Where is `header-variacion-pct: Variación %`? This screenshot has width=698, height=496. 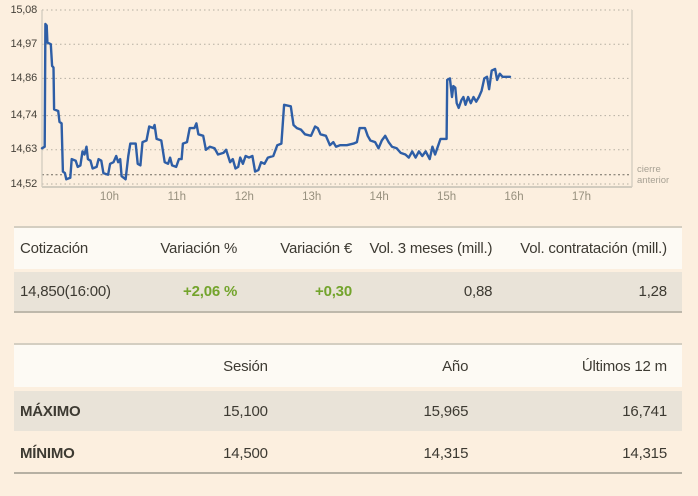 header-variacion-pct: Variación % is located at coordinates (199, 248).